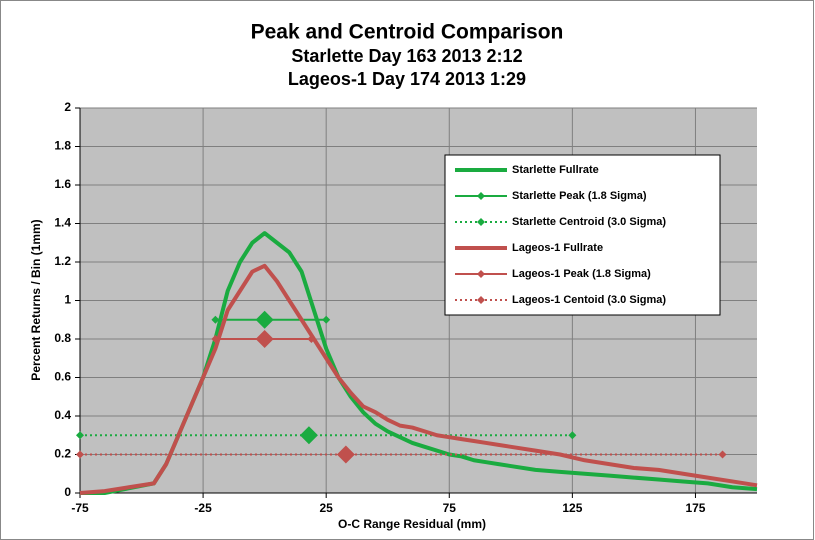 Image resolution: width=815 pixels, height=540 pixels. I want to click on x-tick-label: -25, so click(203, 508).